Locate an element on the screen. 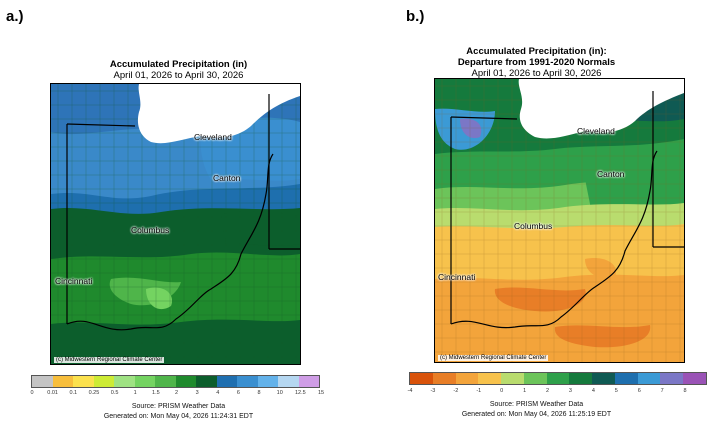 The image size is (715, 423). legend-tick-label: 0.25 is located at coordinates (94, 393).